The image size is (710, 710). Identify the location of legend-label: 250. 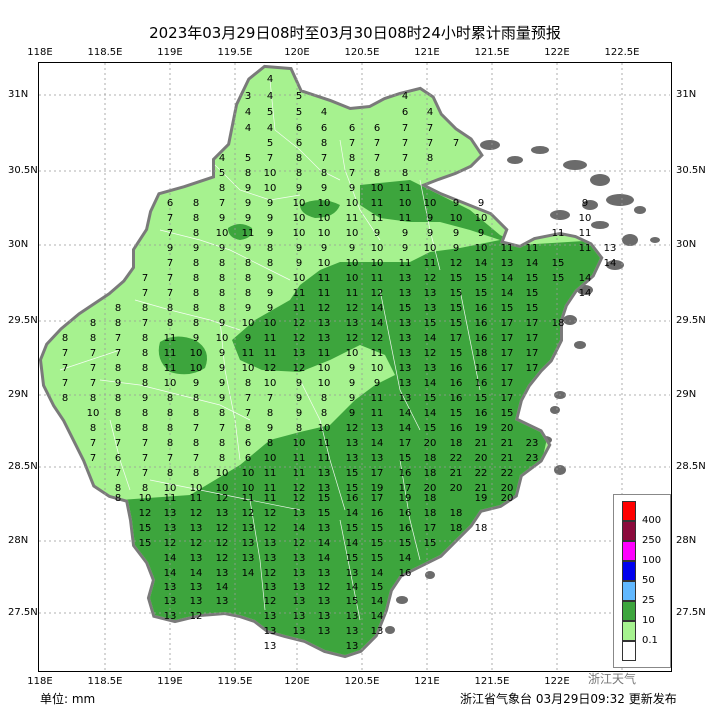
(652, 540).